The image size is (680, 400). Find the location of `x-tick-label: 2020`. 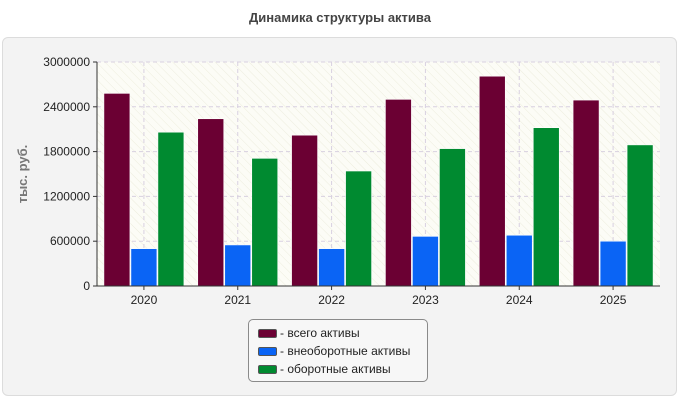

x-tick-label: 2020 is located at coordinates (144, 300).